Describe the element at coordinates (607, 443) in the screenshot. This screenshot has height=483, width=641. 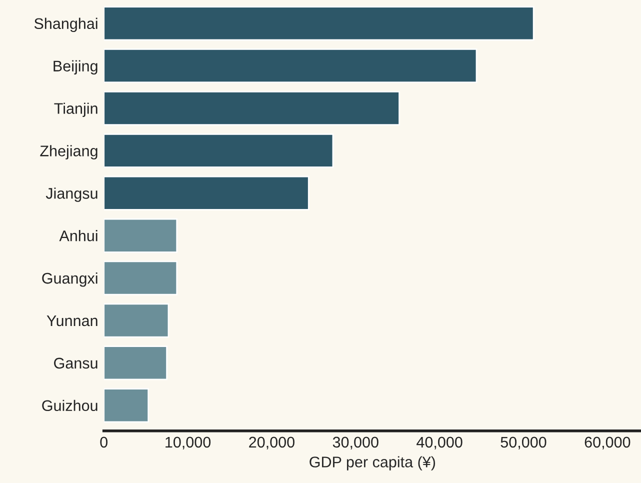
I see `x-tick-label: 60,000` at that location.